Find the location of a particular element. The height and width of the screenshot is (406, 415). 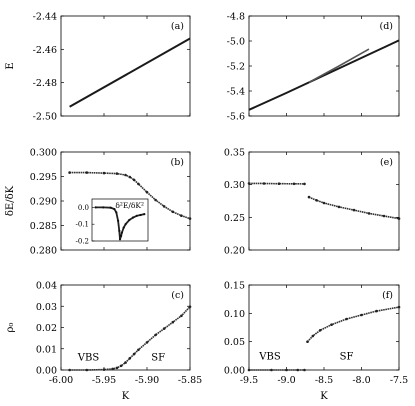

x-tick-label: -7.5 is located at coordinates (399, 380).